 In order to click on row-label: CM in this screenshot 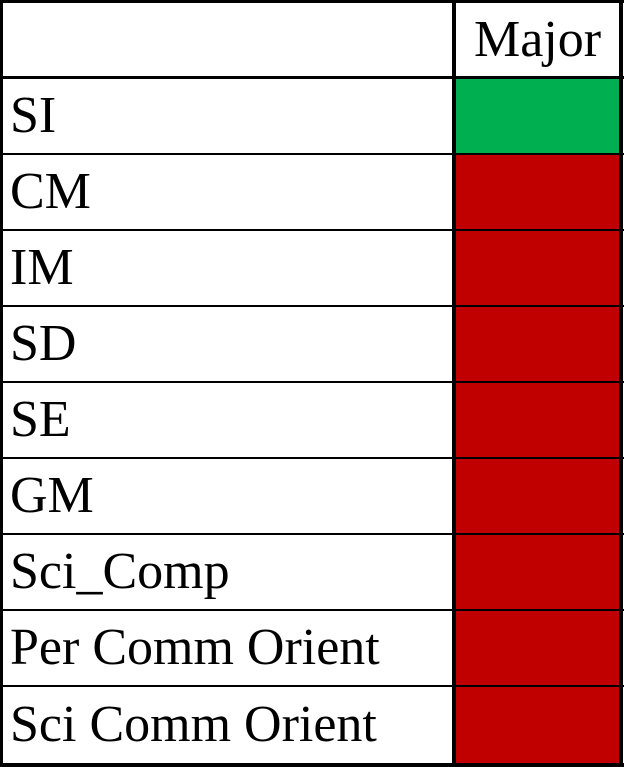, I will do `click(50, 191)`.